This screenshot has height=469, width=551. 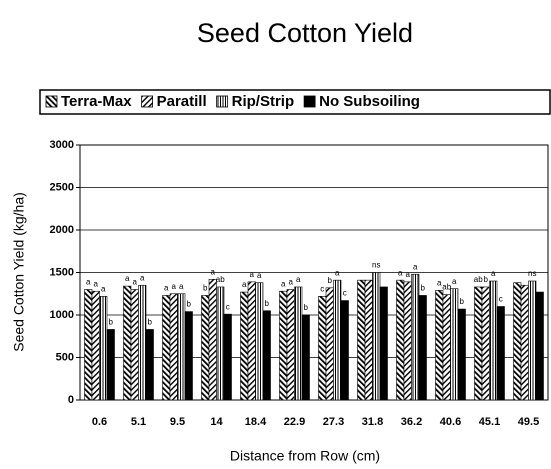 What do you see at coordinates (528, 422) in the screenshot?
I see `x-tick-label: 49.5` at bounding box center [528, 422].